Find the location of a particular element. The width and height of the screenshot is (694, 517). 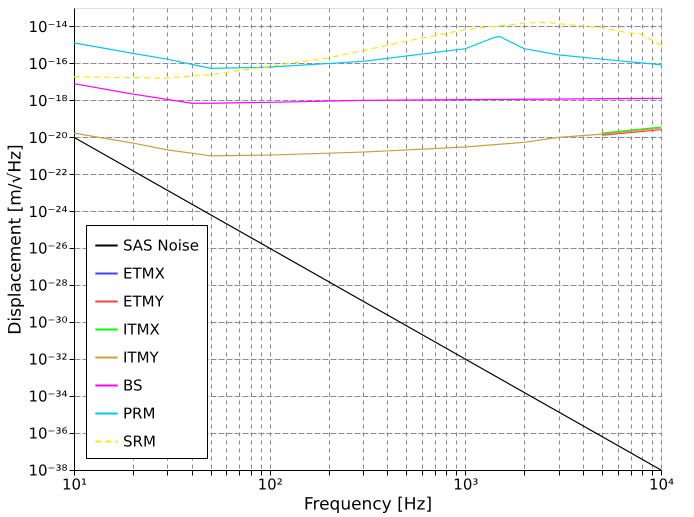

legend-label: SAS Noise is located at coordinates (161, 245).